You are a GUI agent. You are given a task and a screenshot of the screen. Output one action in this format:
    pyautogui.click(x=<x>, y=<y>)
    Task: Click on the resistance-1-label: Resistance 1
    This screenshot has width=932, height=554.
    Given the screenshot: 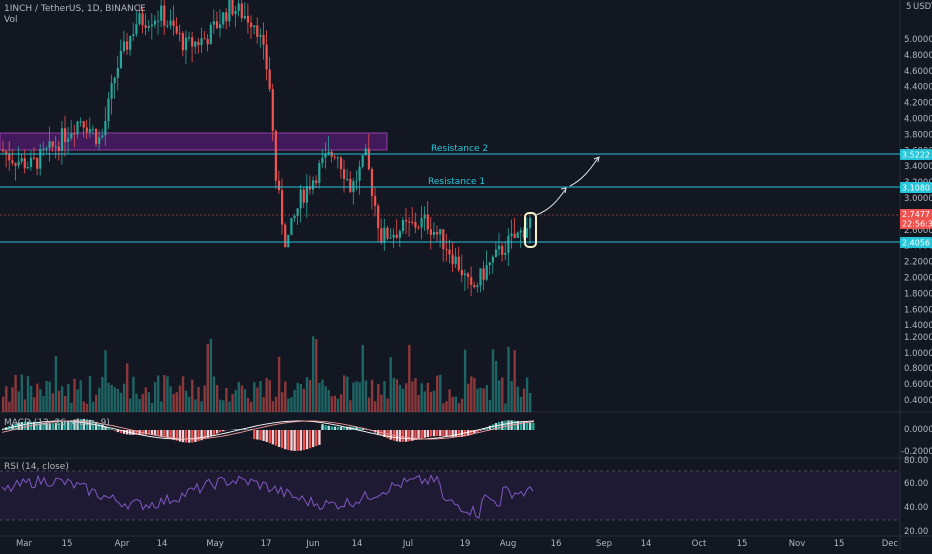 What is the action you would take?
    pyautogui.click(x=456, y=182)
    